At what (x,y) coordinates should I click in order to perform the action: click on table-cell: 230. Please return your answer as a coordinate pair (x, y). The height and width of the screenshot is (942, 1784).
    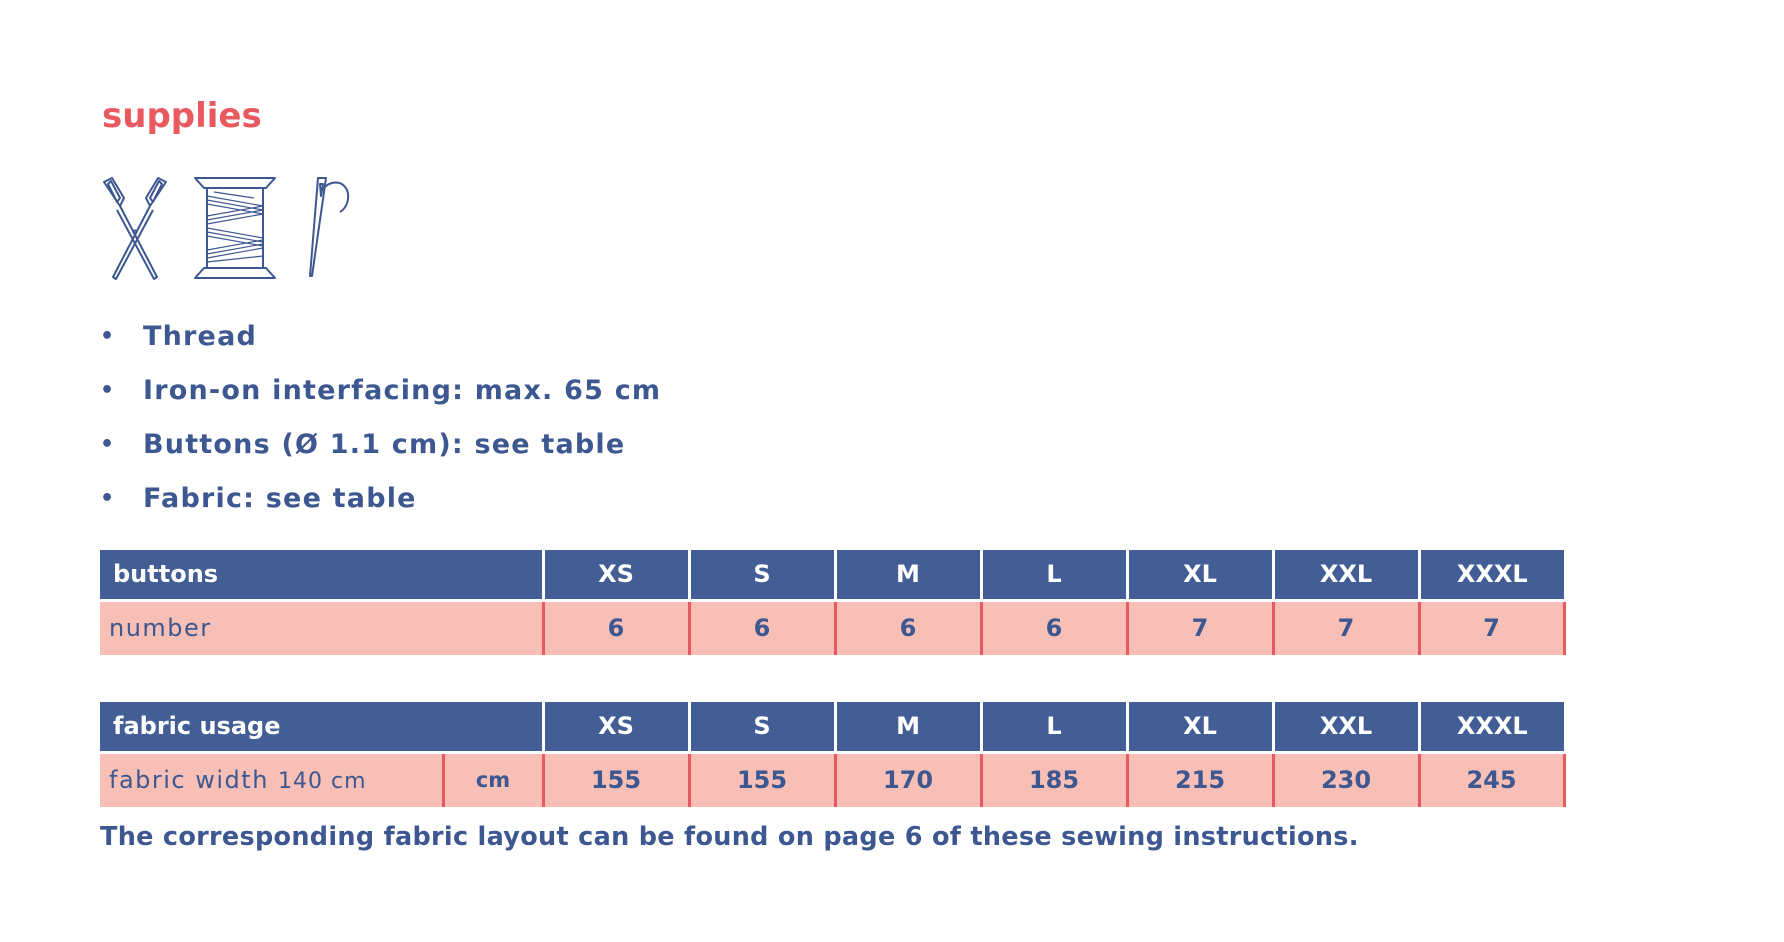
    Looking at the image, I should click on (1345, 779).